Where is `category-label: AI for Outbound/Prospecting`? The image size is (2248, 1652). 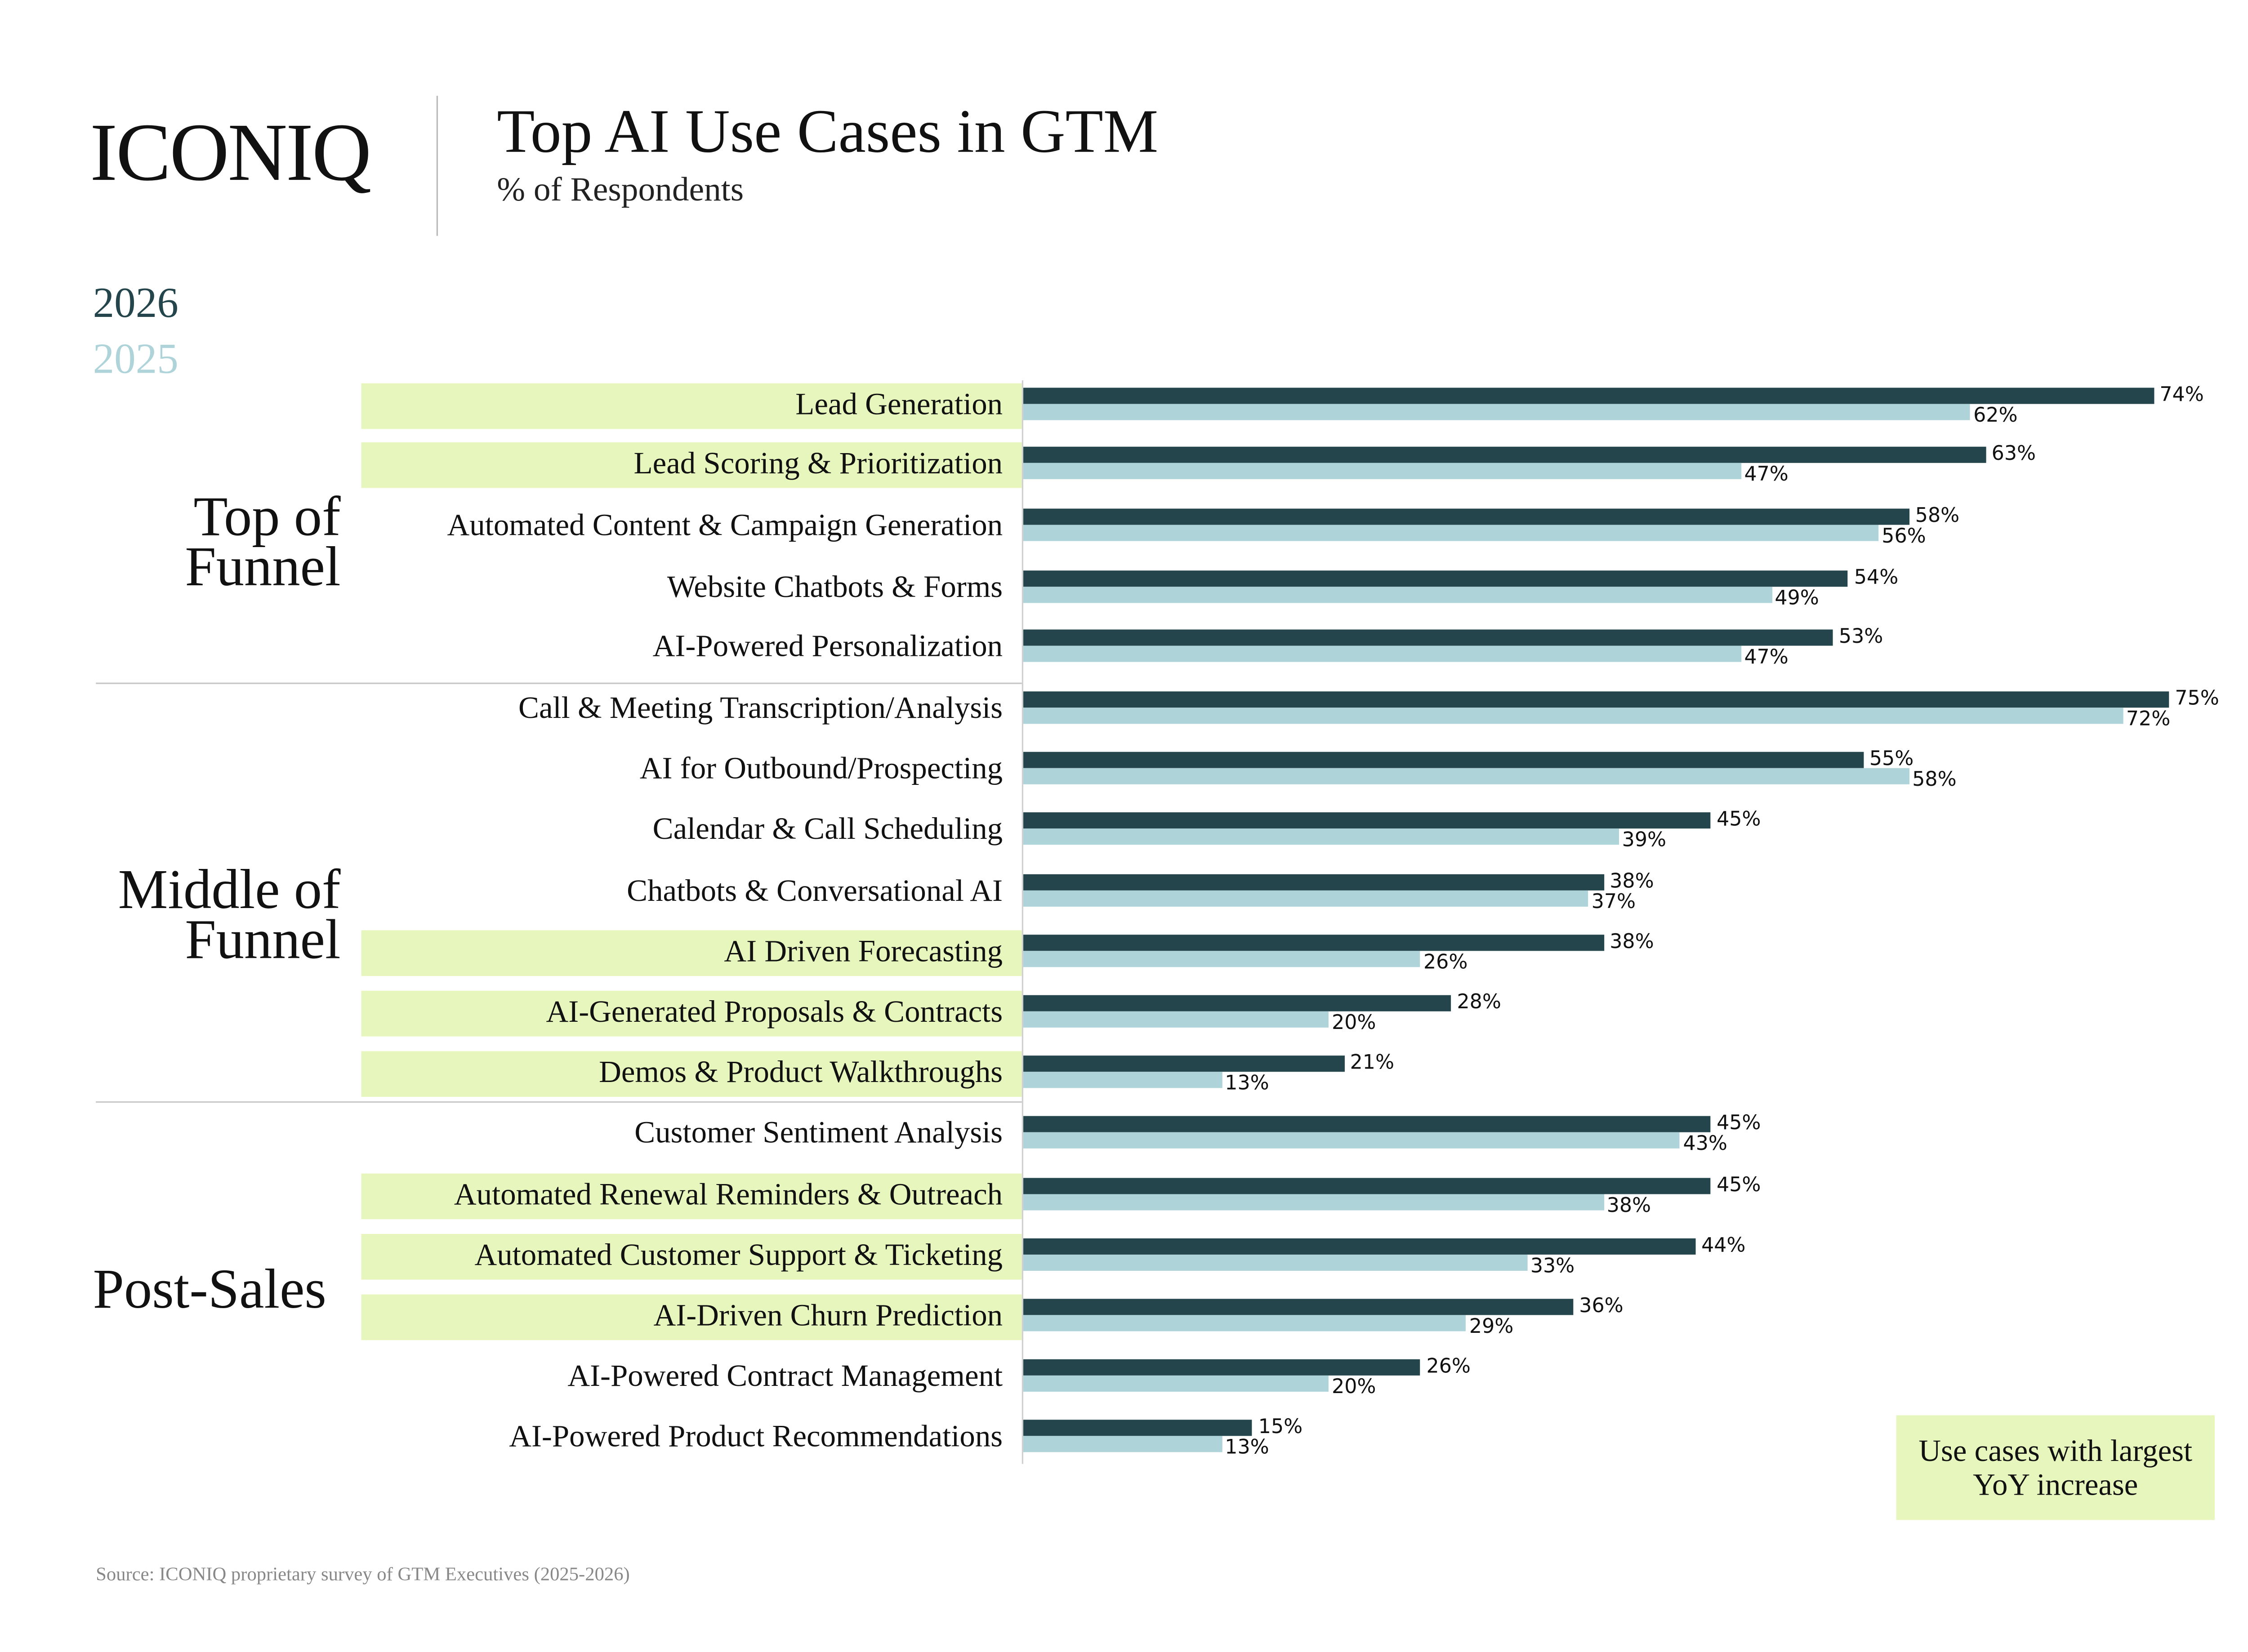
category-label: AI for Outbound/Prospecting is located at coordinates (821, 768).